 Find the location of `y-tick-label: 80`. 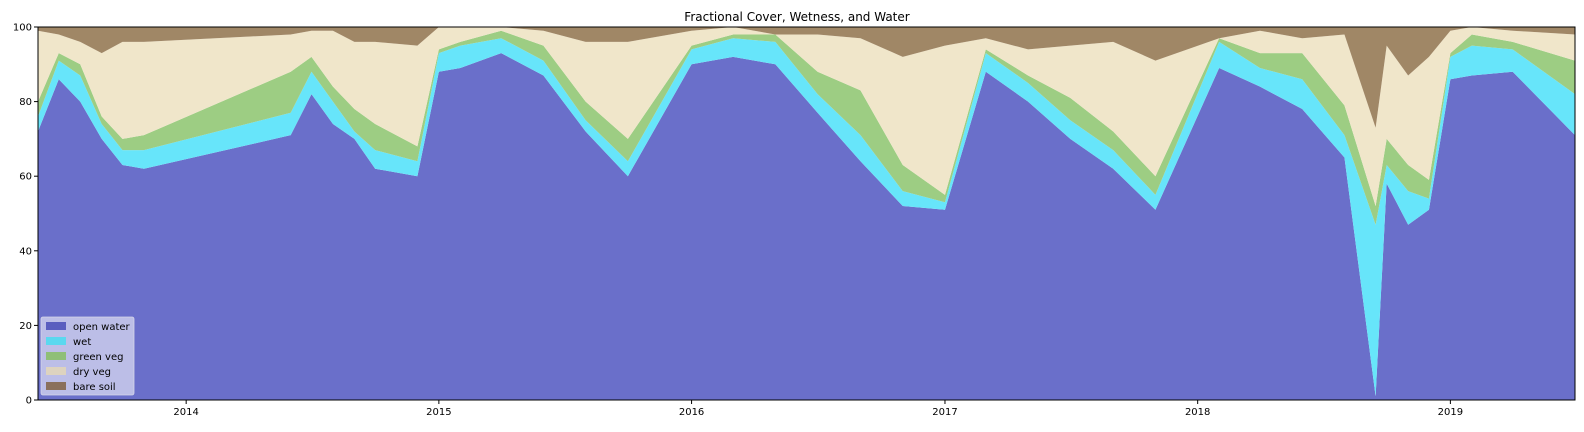

y-tick-label: 80 is located at coordinates (25, 102).